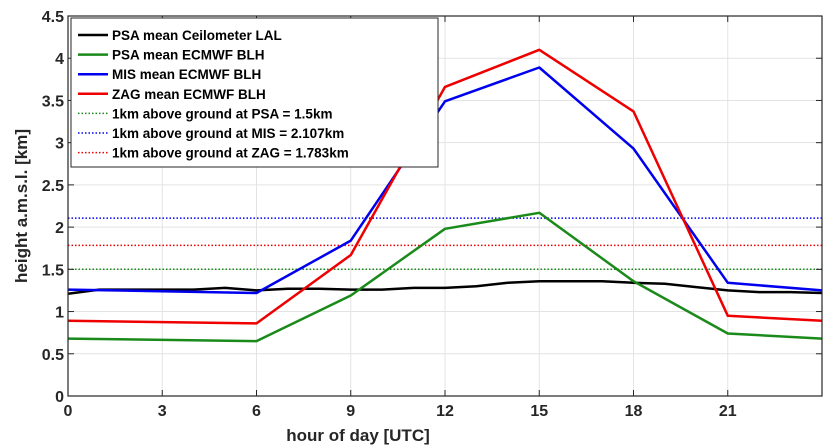  Describe the element at coordinates (350, 411) in the screenshot. I see `x-tick-label: 9` at that location.